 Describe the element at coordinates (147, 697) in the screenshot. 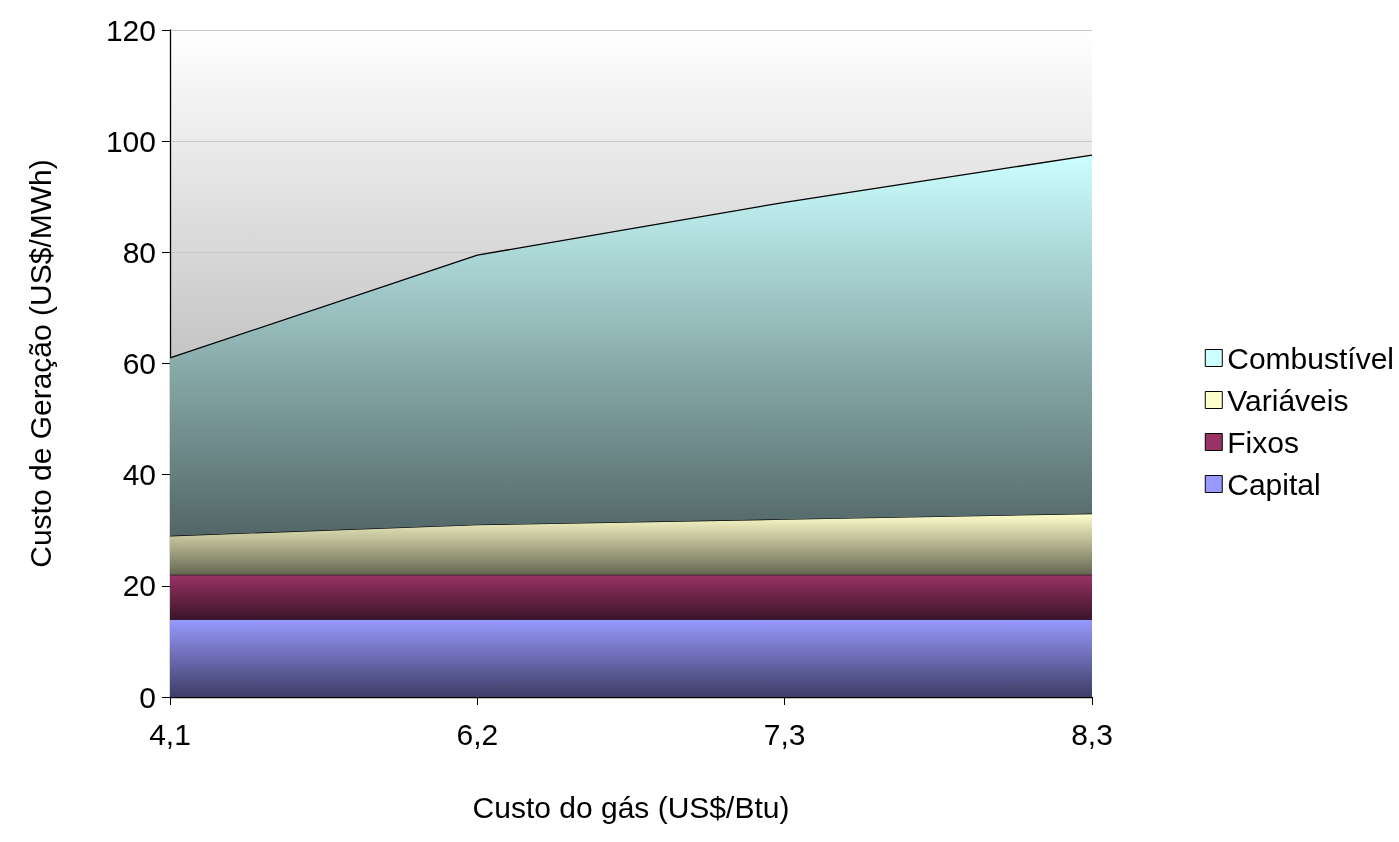

I see `y-tick-label: 0` at that location.